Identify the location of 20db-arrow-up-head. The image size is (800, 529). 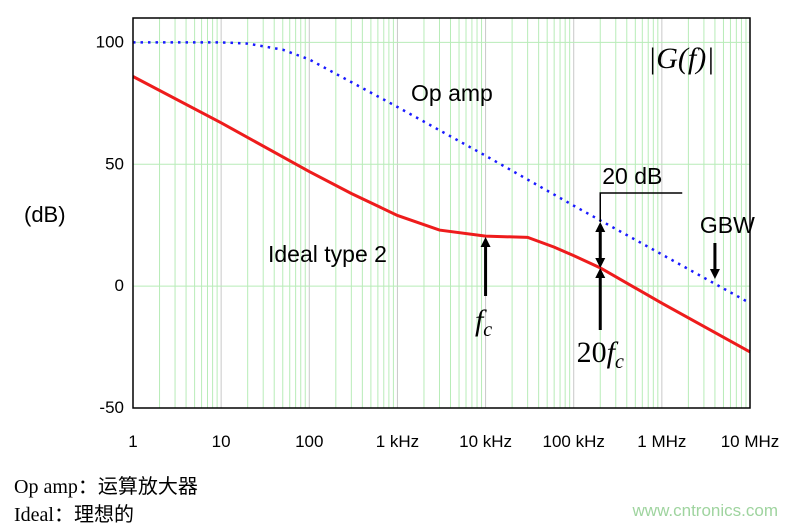
(600, 227).